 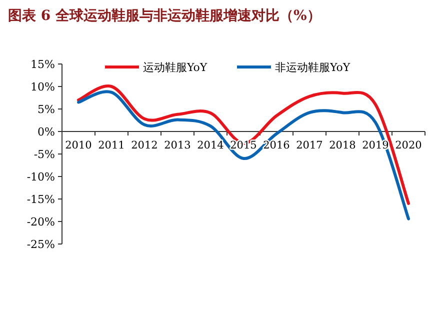 I want to click on y-tick-label: 15%, so click(x=42, y=64).